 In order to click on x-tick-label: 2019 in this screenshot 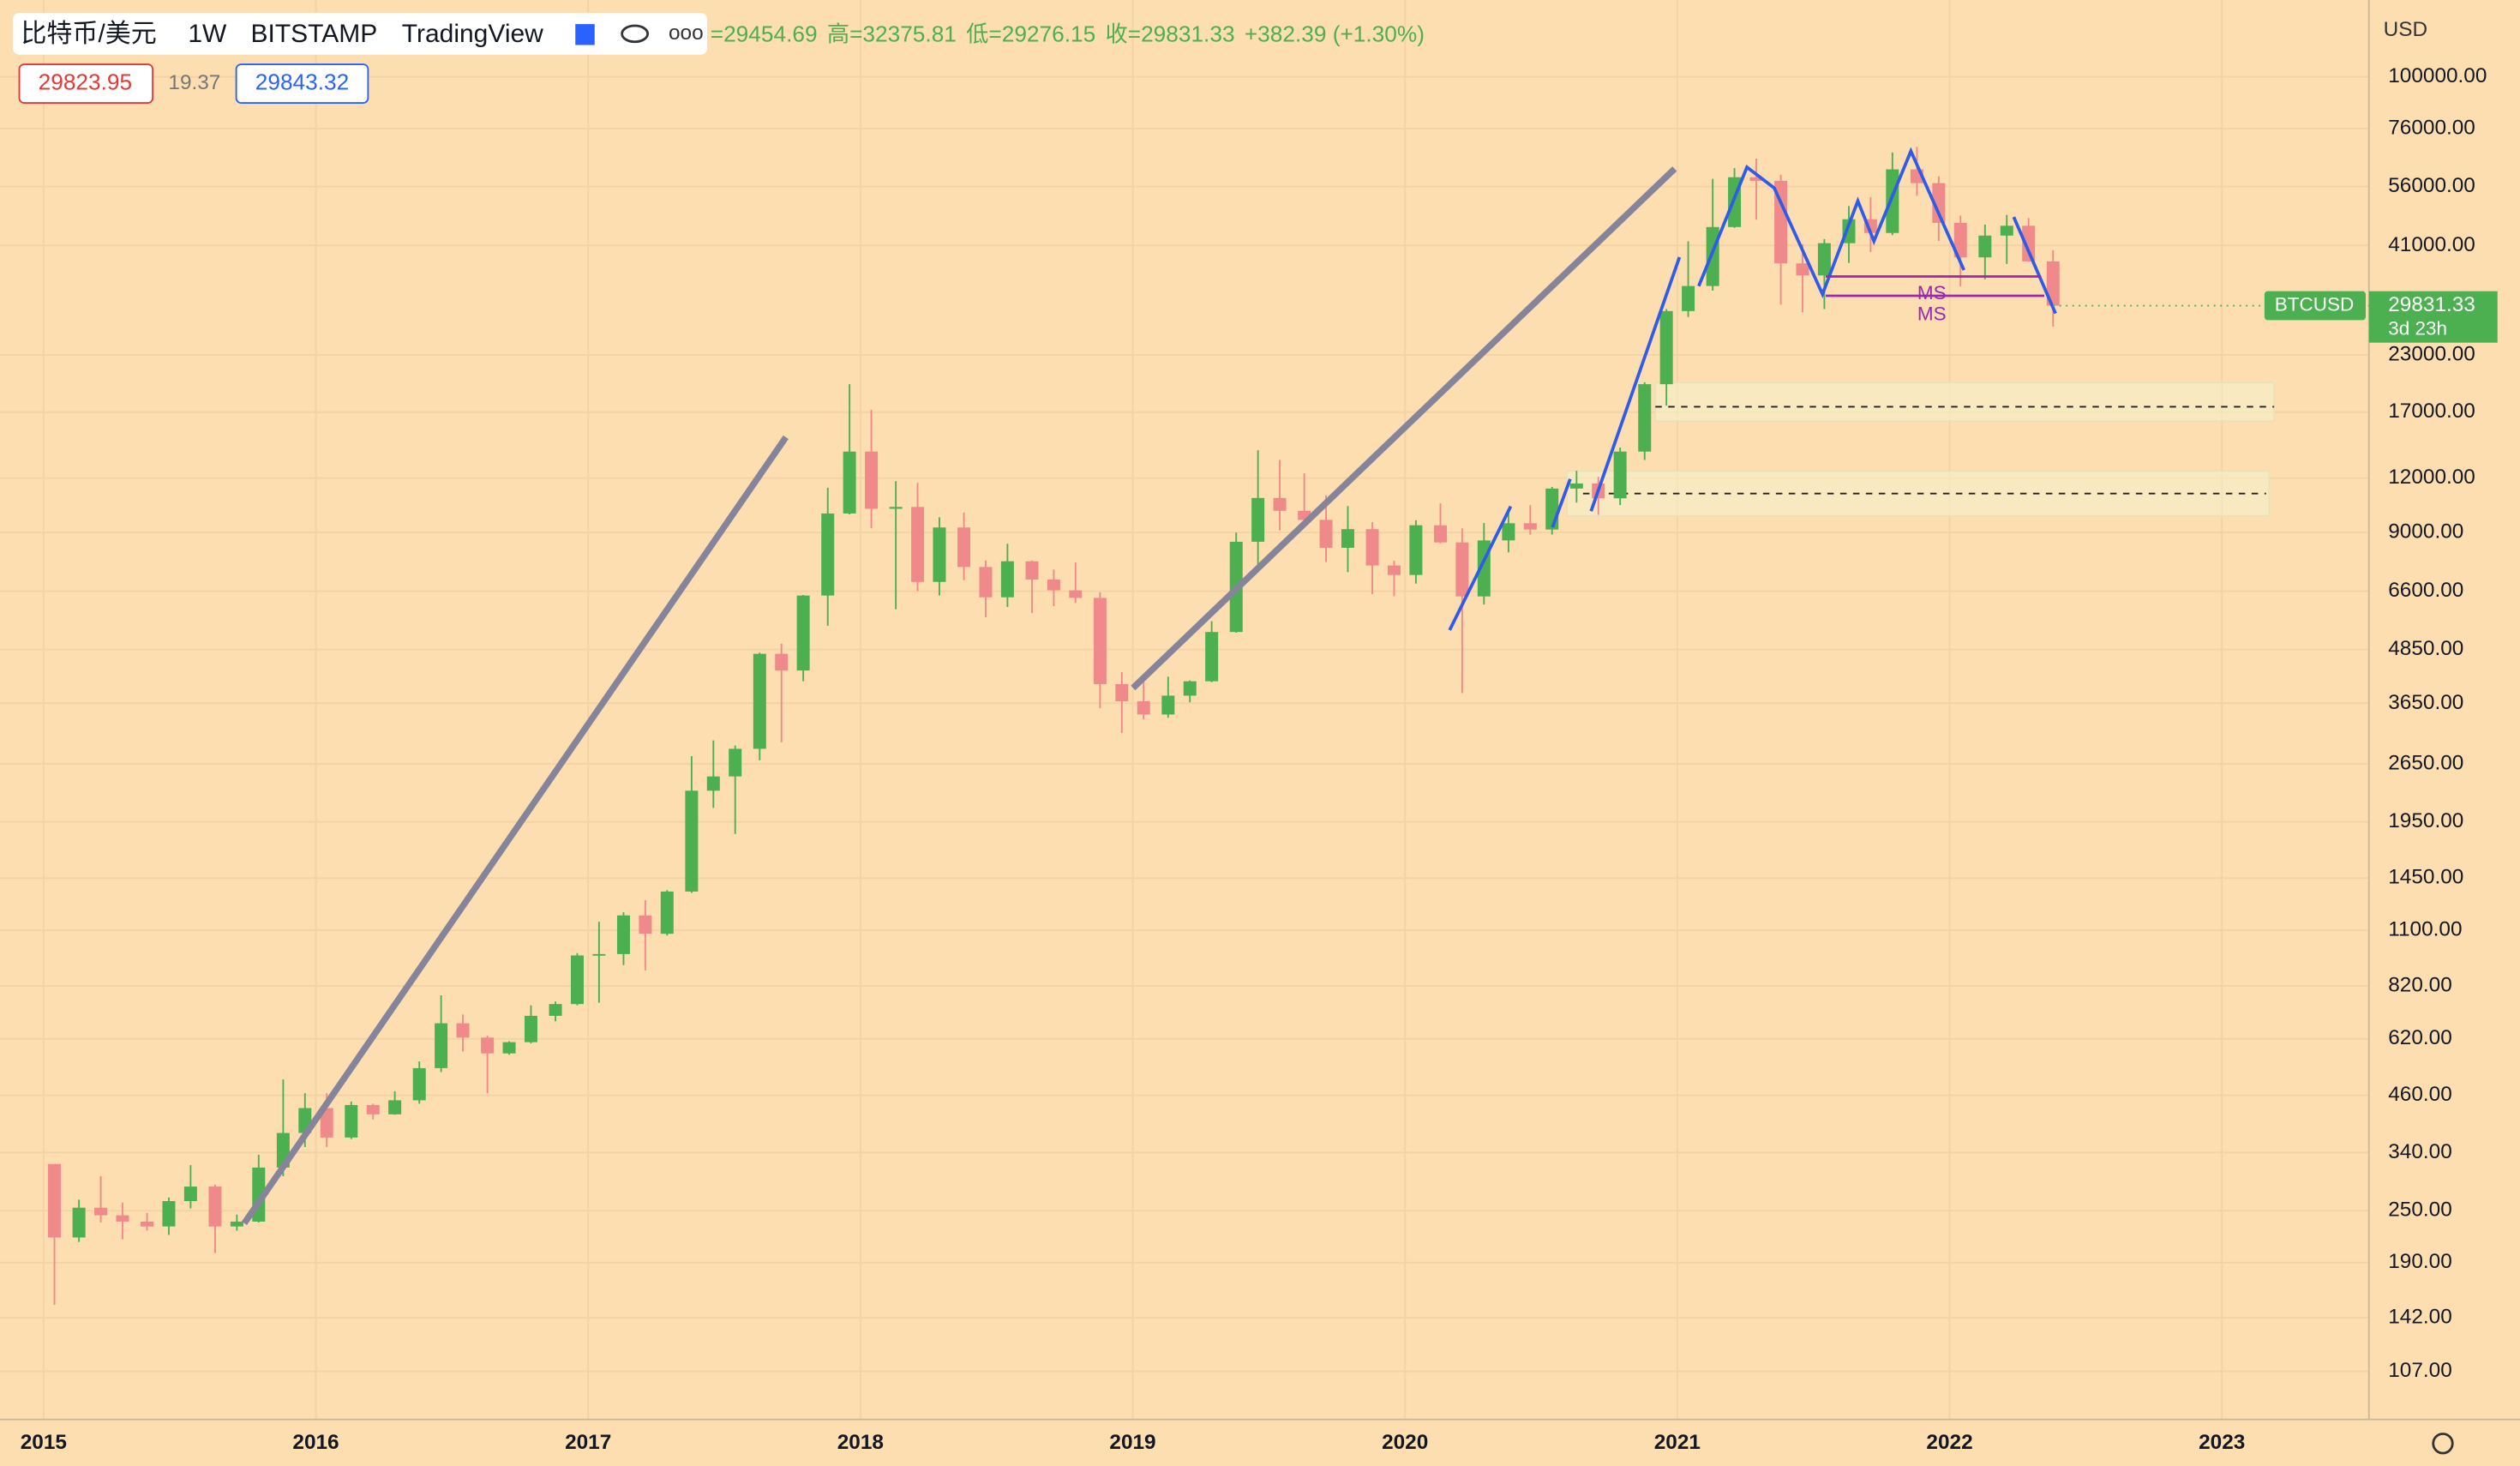, I will do `click(1132, 1442)`.